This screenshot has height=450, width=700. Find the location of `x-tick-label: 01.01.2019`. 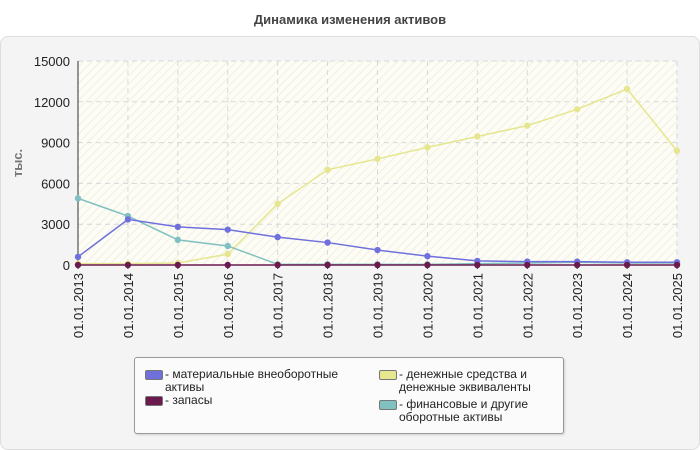

x-tick-label: 01.01.2019 is located at coordinates (378, 305).